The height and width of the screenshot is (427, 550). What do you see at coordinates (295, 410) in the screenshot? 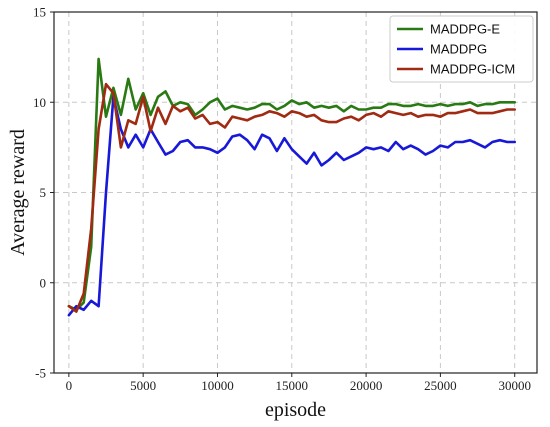
I see `x-axis-label: episode` at bounding box center [295, 410].